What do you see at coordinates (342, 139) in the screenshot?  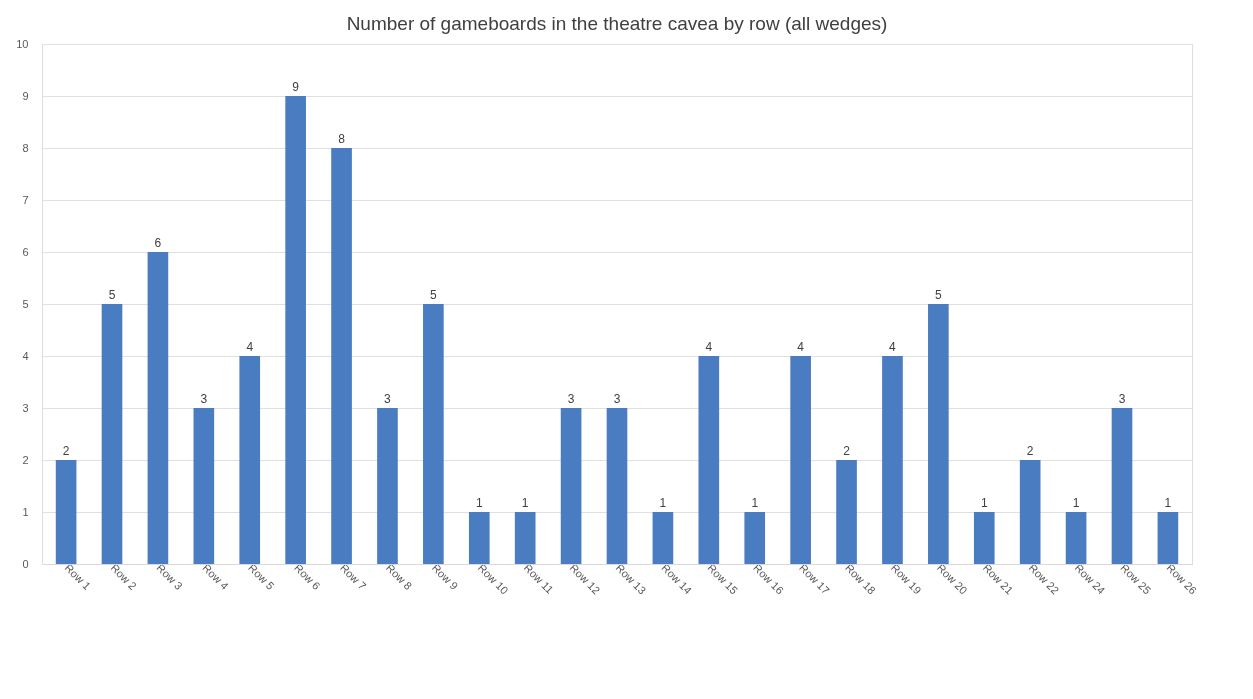 I see `data-label: 8` at bounding box center [342, 139].